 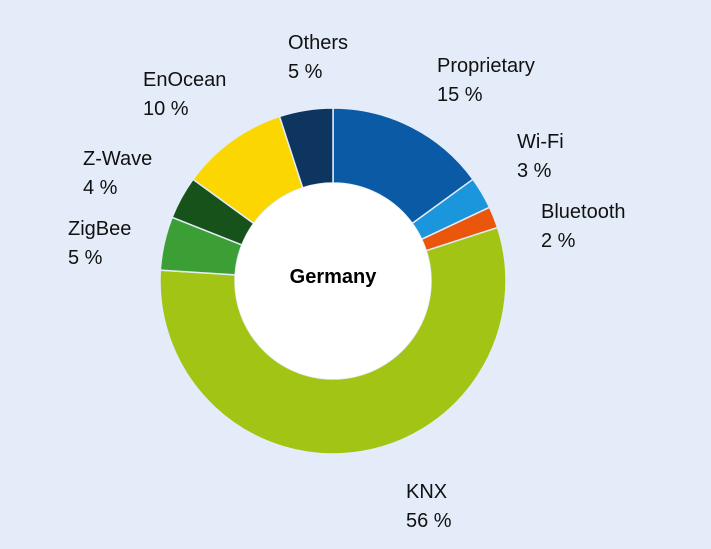 I want to click on slice-label-others: Others 5 %, so click(x=318, y=58).